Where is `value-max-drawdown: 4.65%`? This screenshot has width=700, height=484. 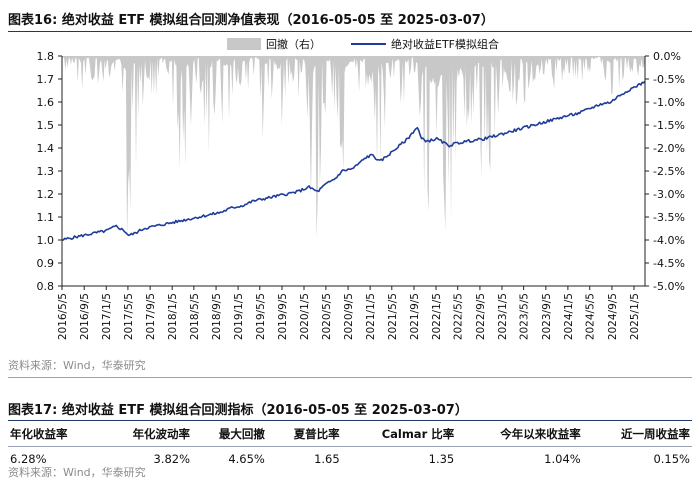
value-max-drawdown: 4.65% is located at coordinates (246, 459).